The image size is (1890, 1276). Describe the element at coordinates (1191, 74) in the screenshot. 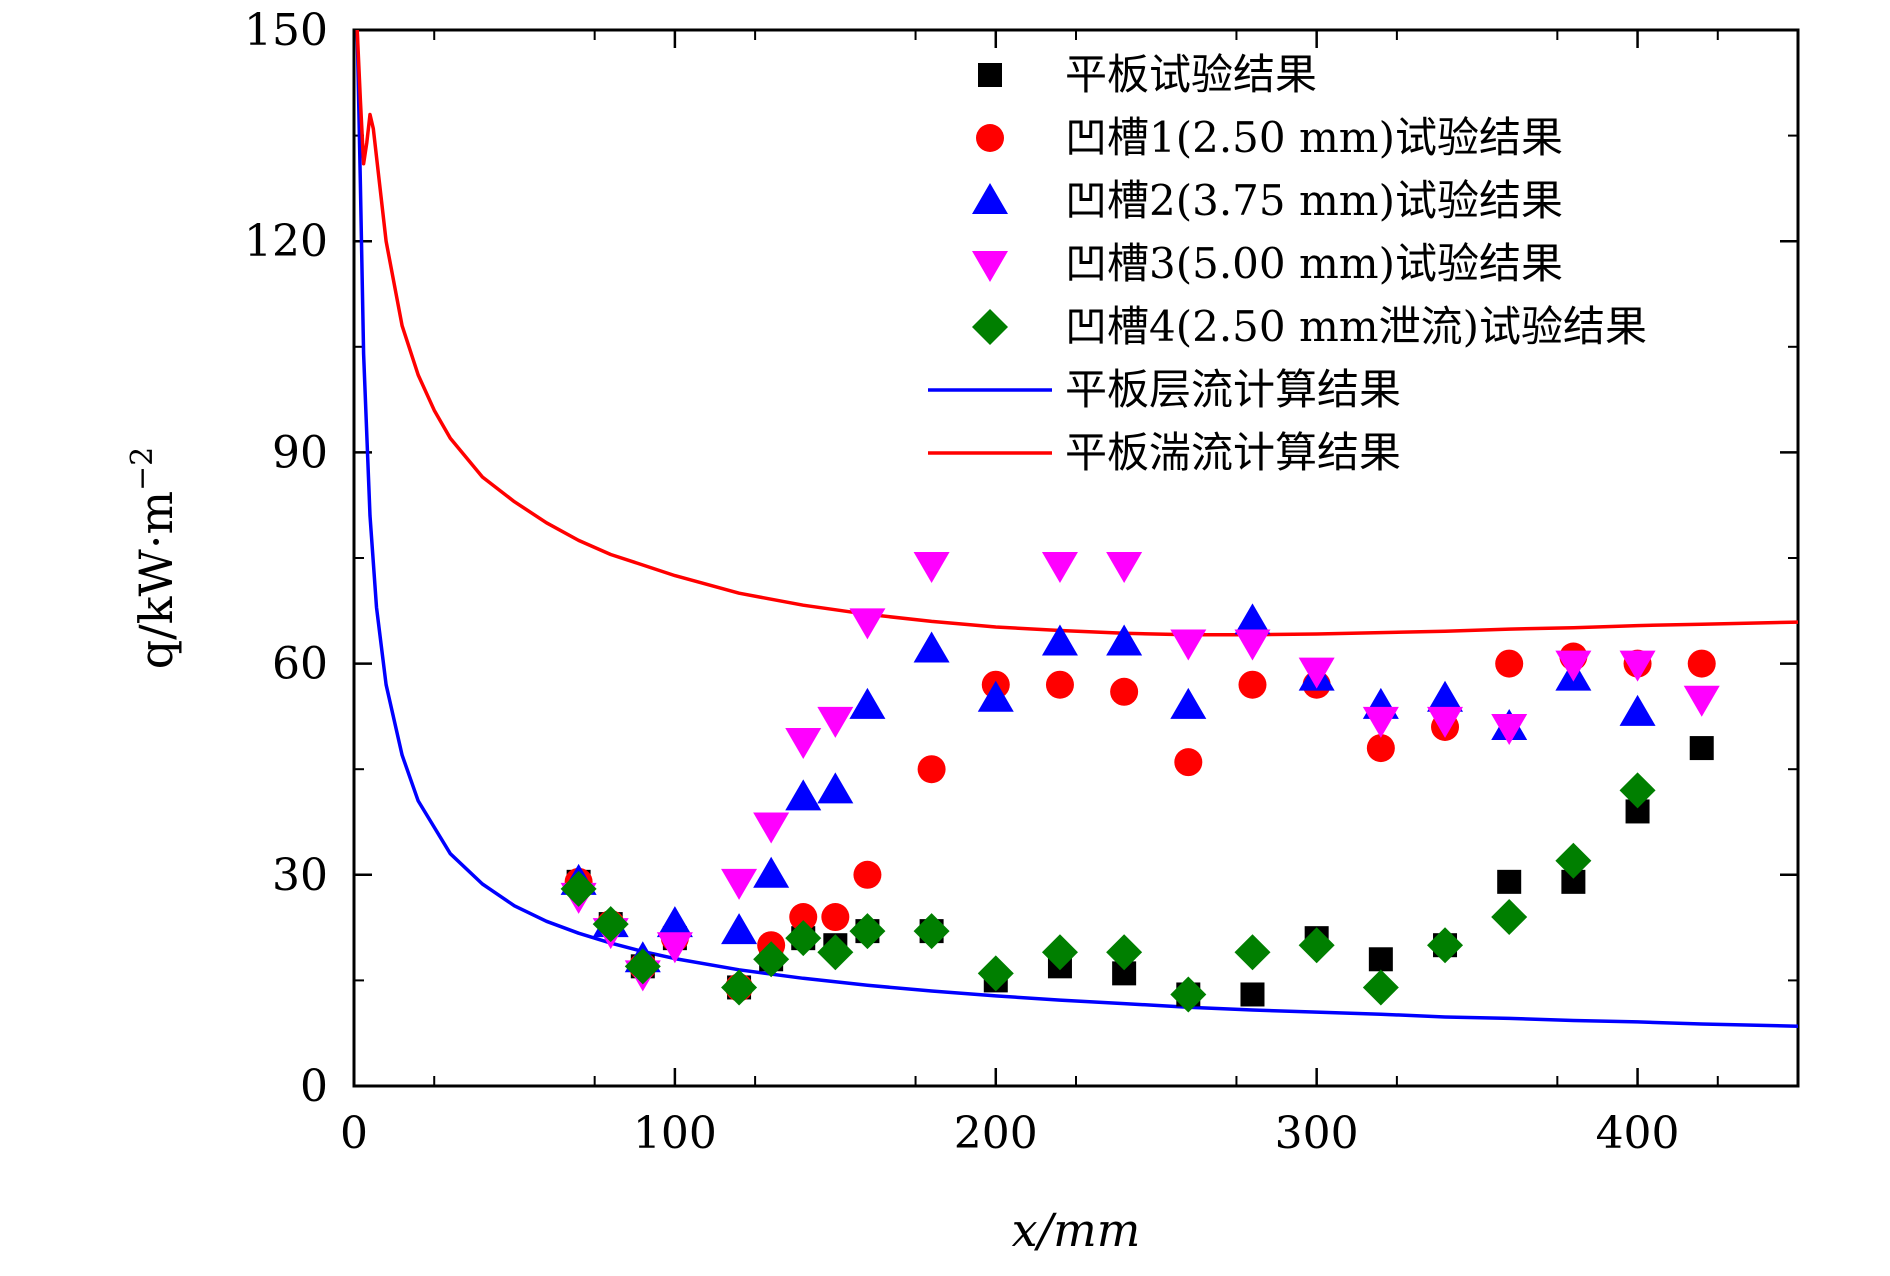

I see `legend-label: 平板试验结果` at that location.